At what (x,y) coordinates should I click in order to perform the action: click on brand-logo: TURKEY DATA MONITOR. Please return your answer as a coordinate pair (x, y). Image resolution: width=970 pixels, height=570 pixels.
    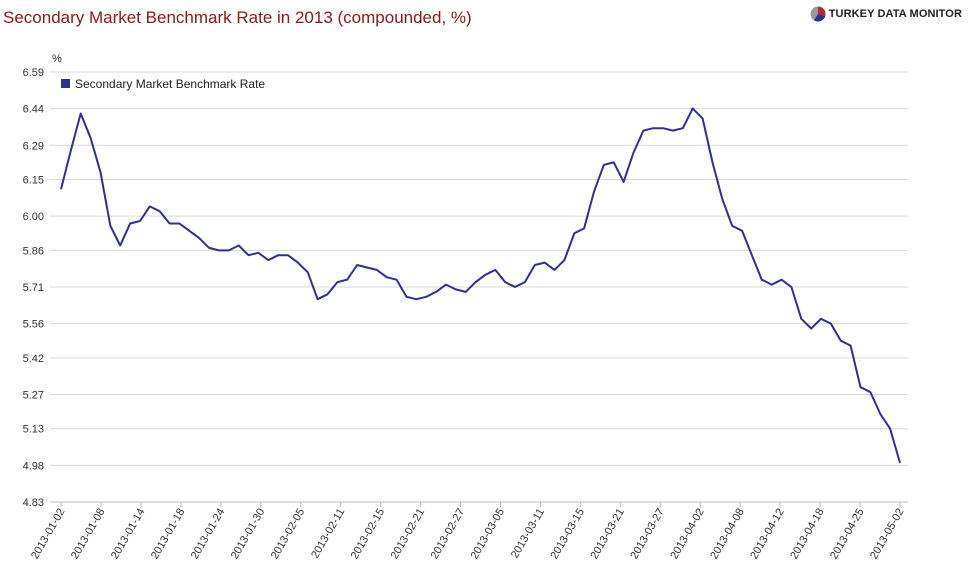
    Looking at the image, I should click on (886, 14).